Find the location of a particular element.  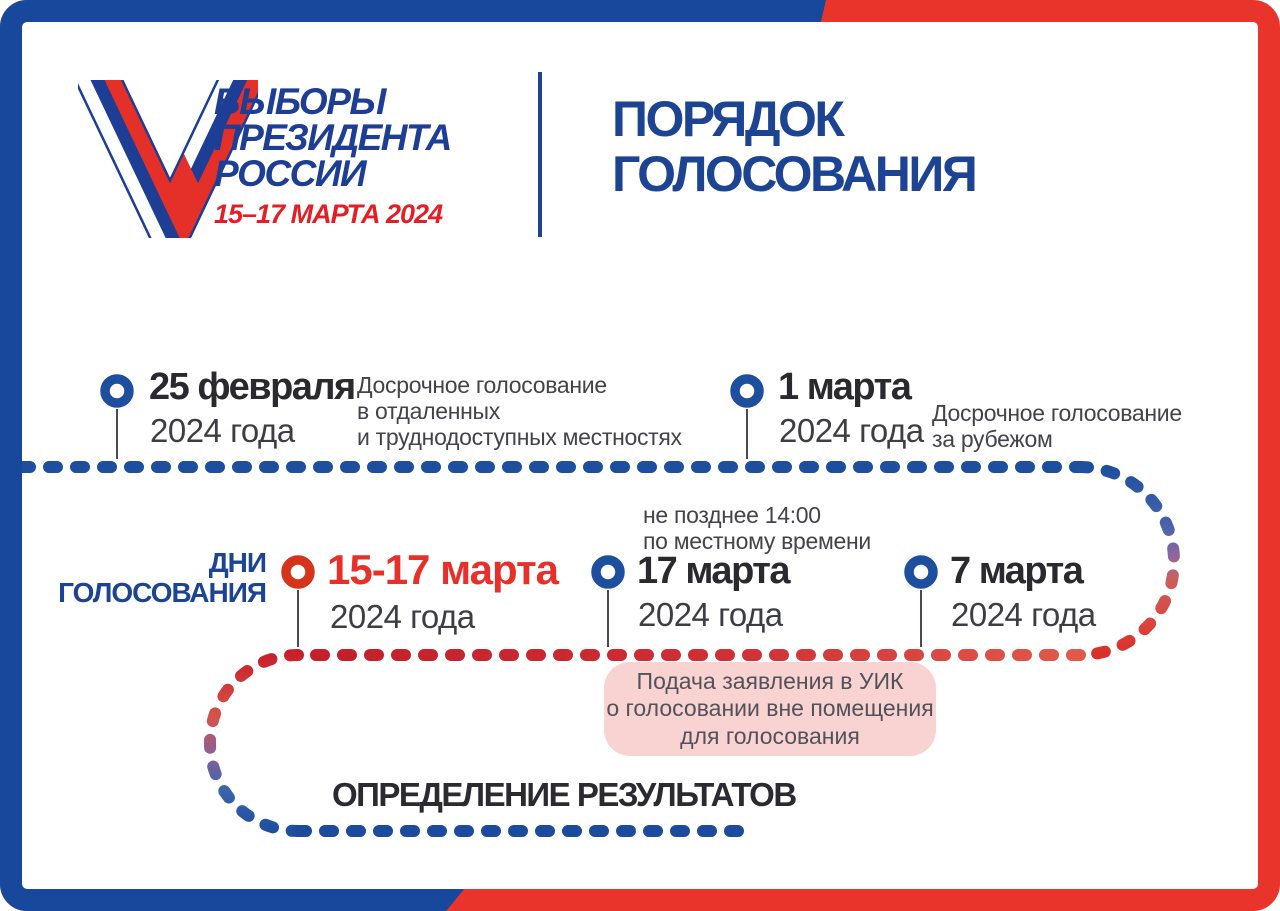

marker-25-feb is located at coordinates (117, 391).